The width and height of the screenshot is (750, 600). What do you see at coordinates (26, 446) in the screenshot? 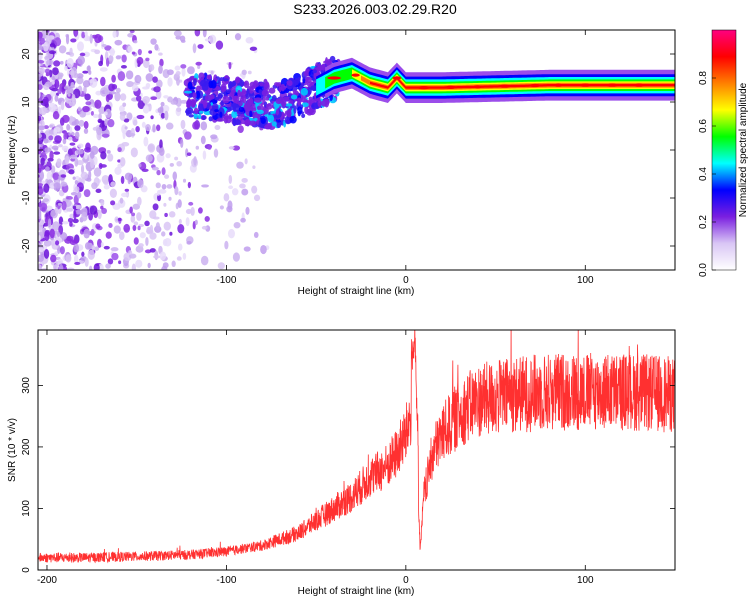
I see `snr-y-tick-label: 200` at bounding box center [26, 446].